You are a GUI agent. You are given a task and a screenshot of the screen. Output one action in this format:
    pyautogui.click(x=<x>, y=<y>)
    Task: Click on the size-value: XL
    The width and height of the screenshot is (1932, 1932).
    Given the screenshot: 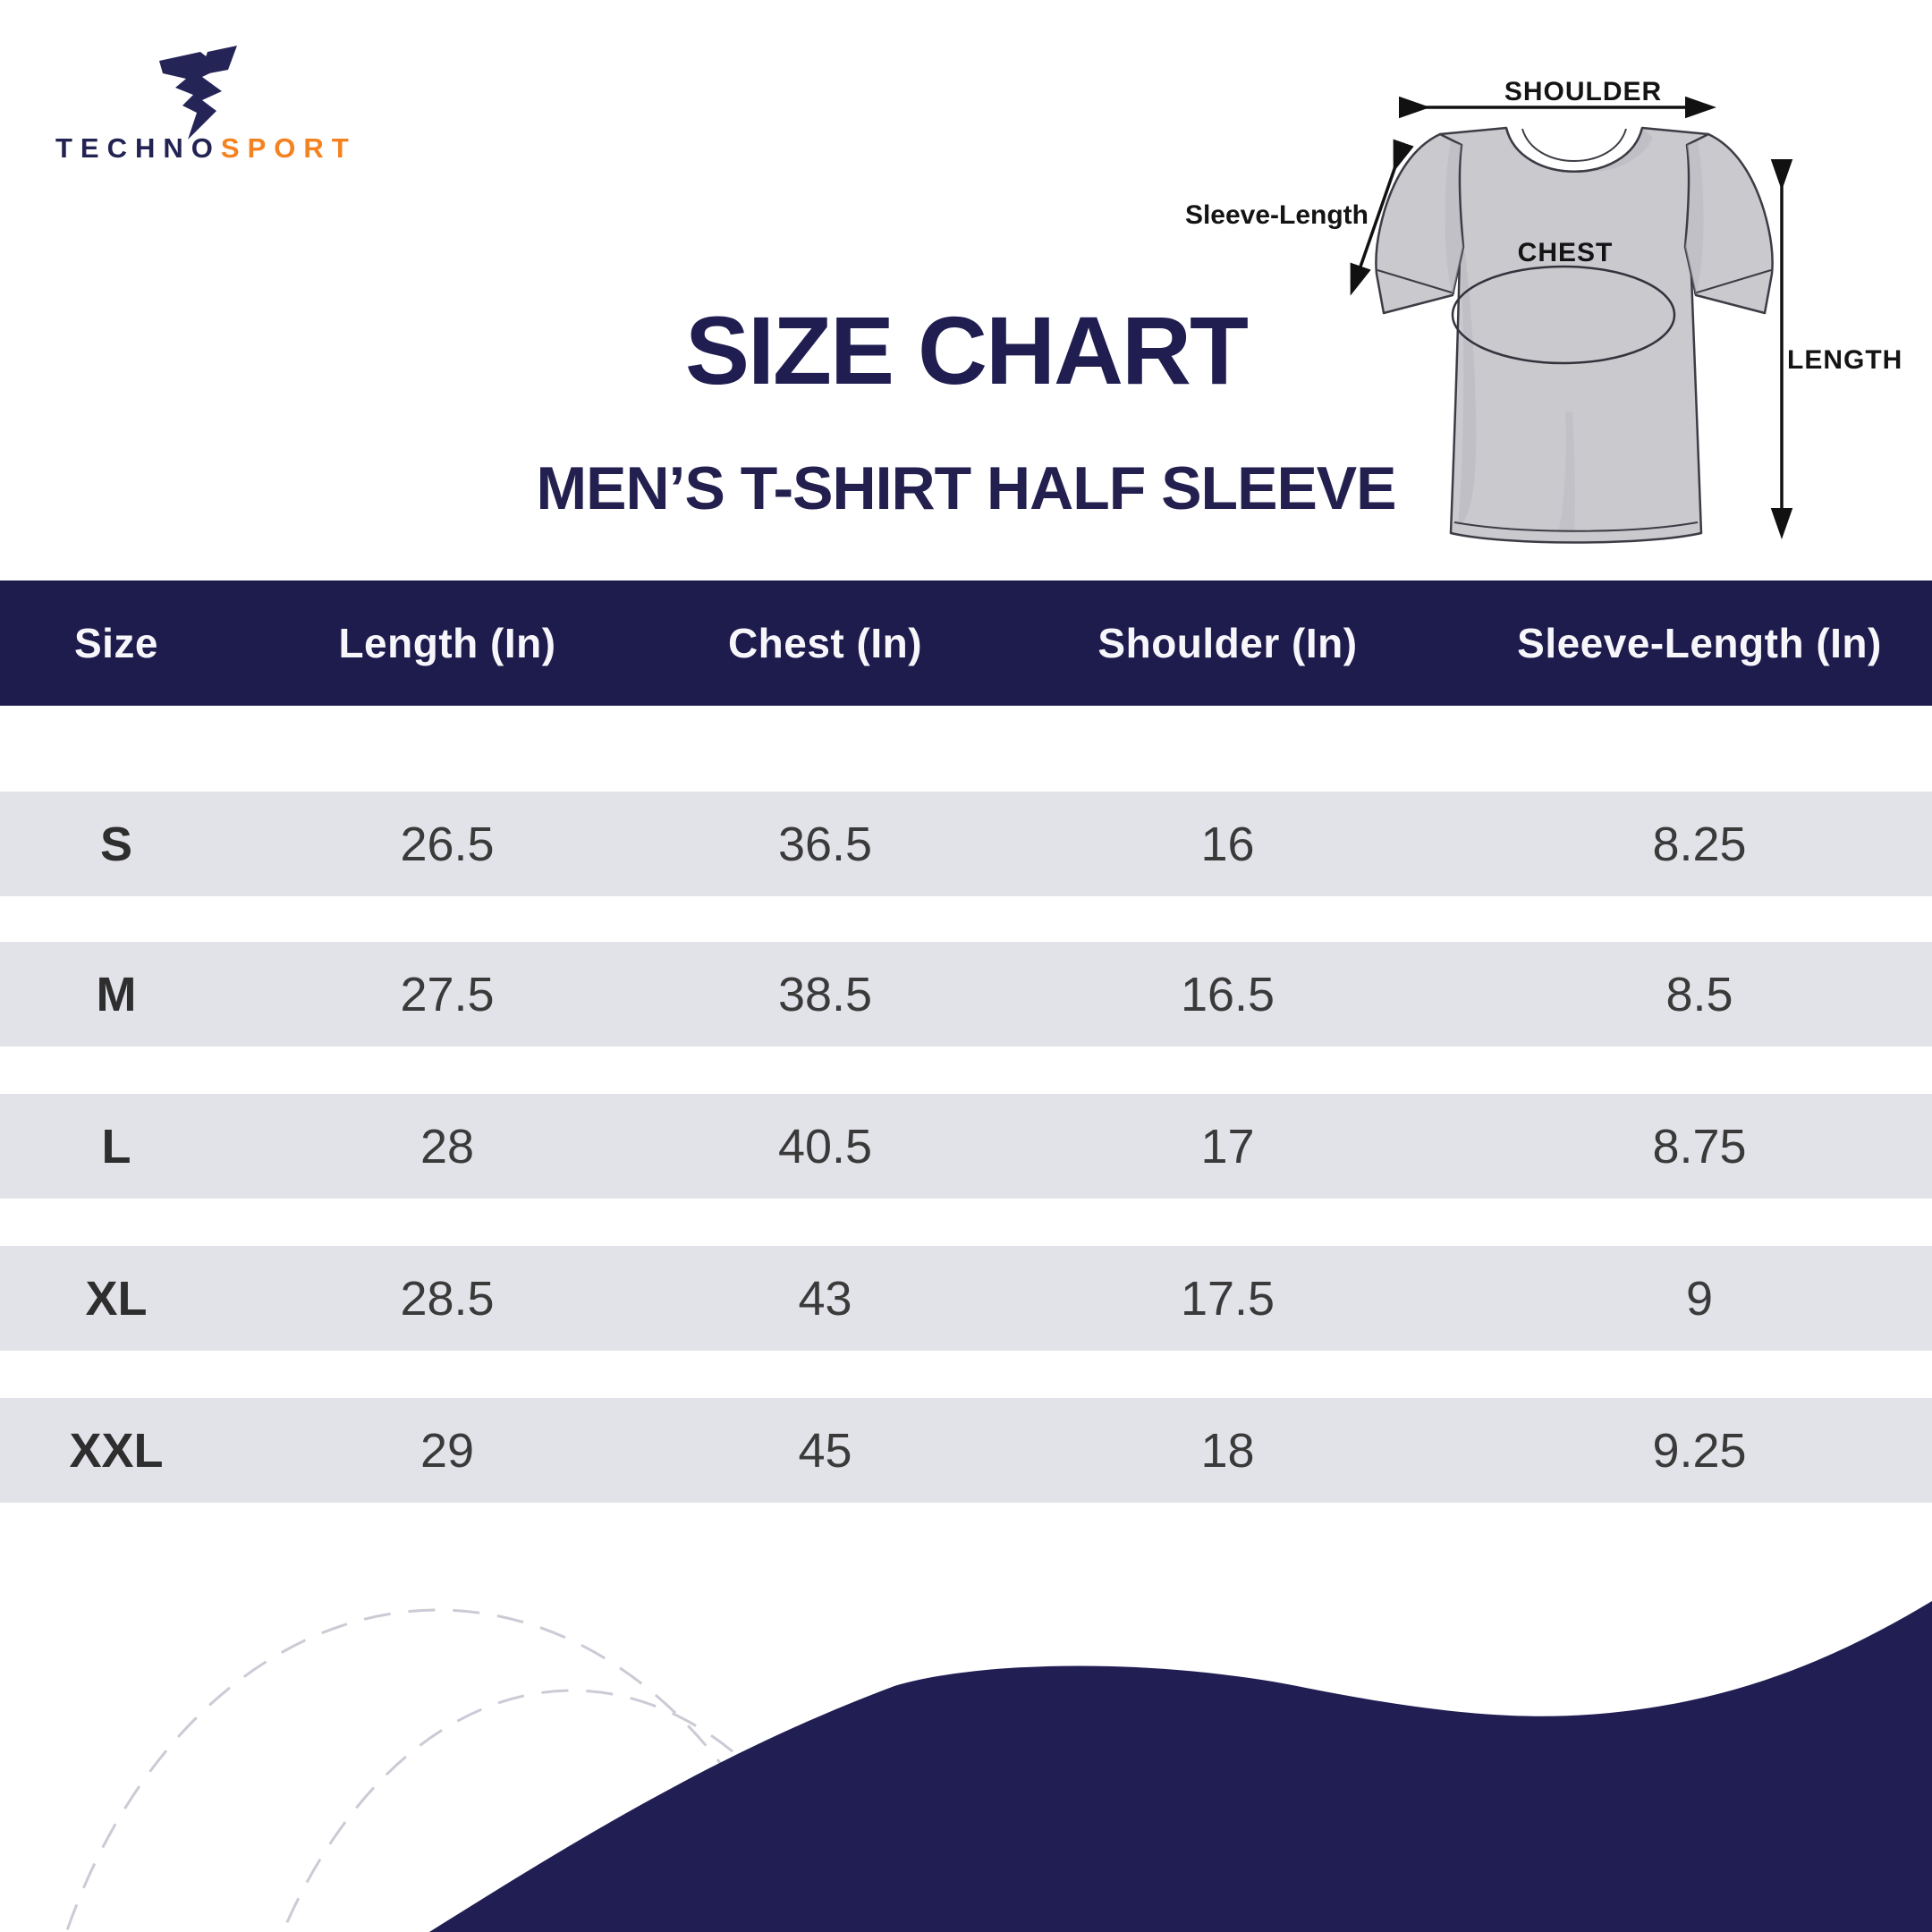 What is the action you would take?
    pyautogui.click(x=116, y=1298)
    